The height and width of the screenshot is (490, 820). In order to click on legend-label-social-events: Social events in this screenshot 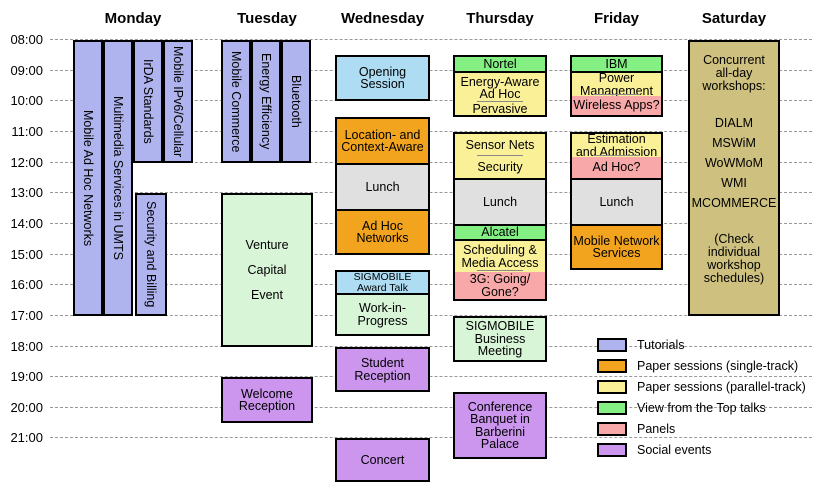, I will do `click(674, 450)`.